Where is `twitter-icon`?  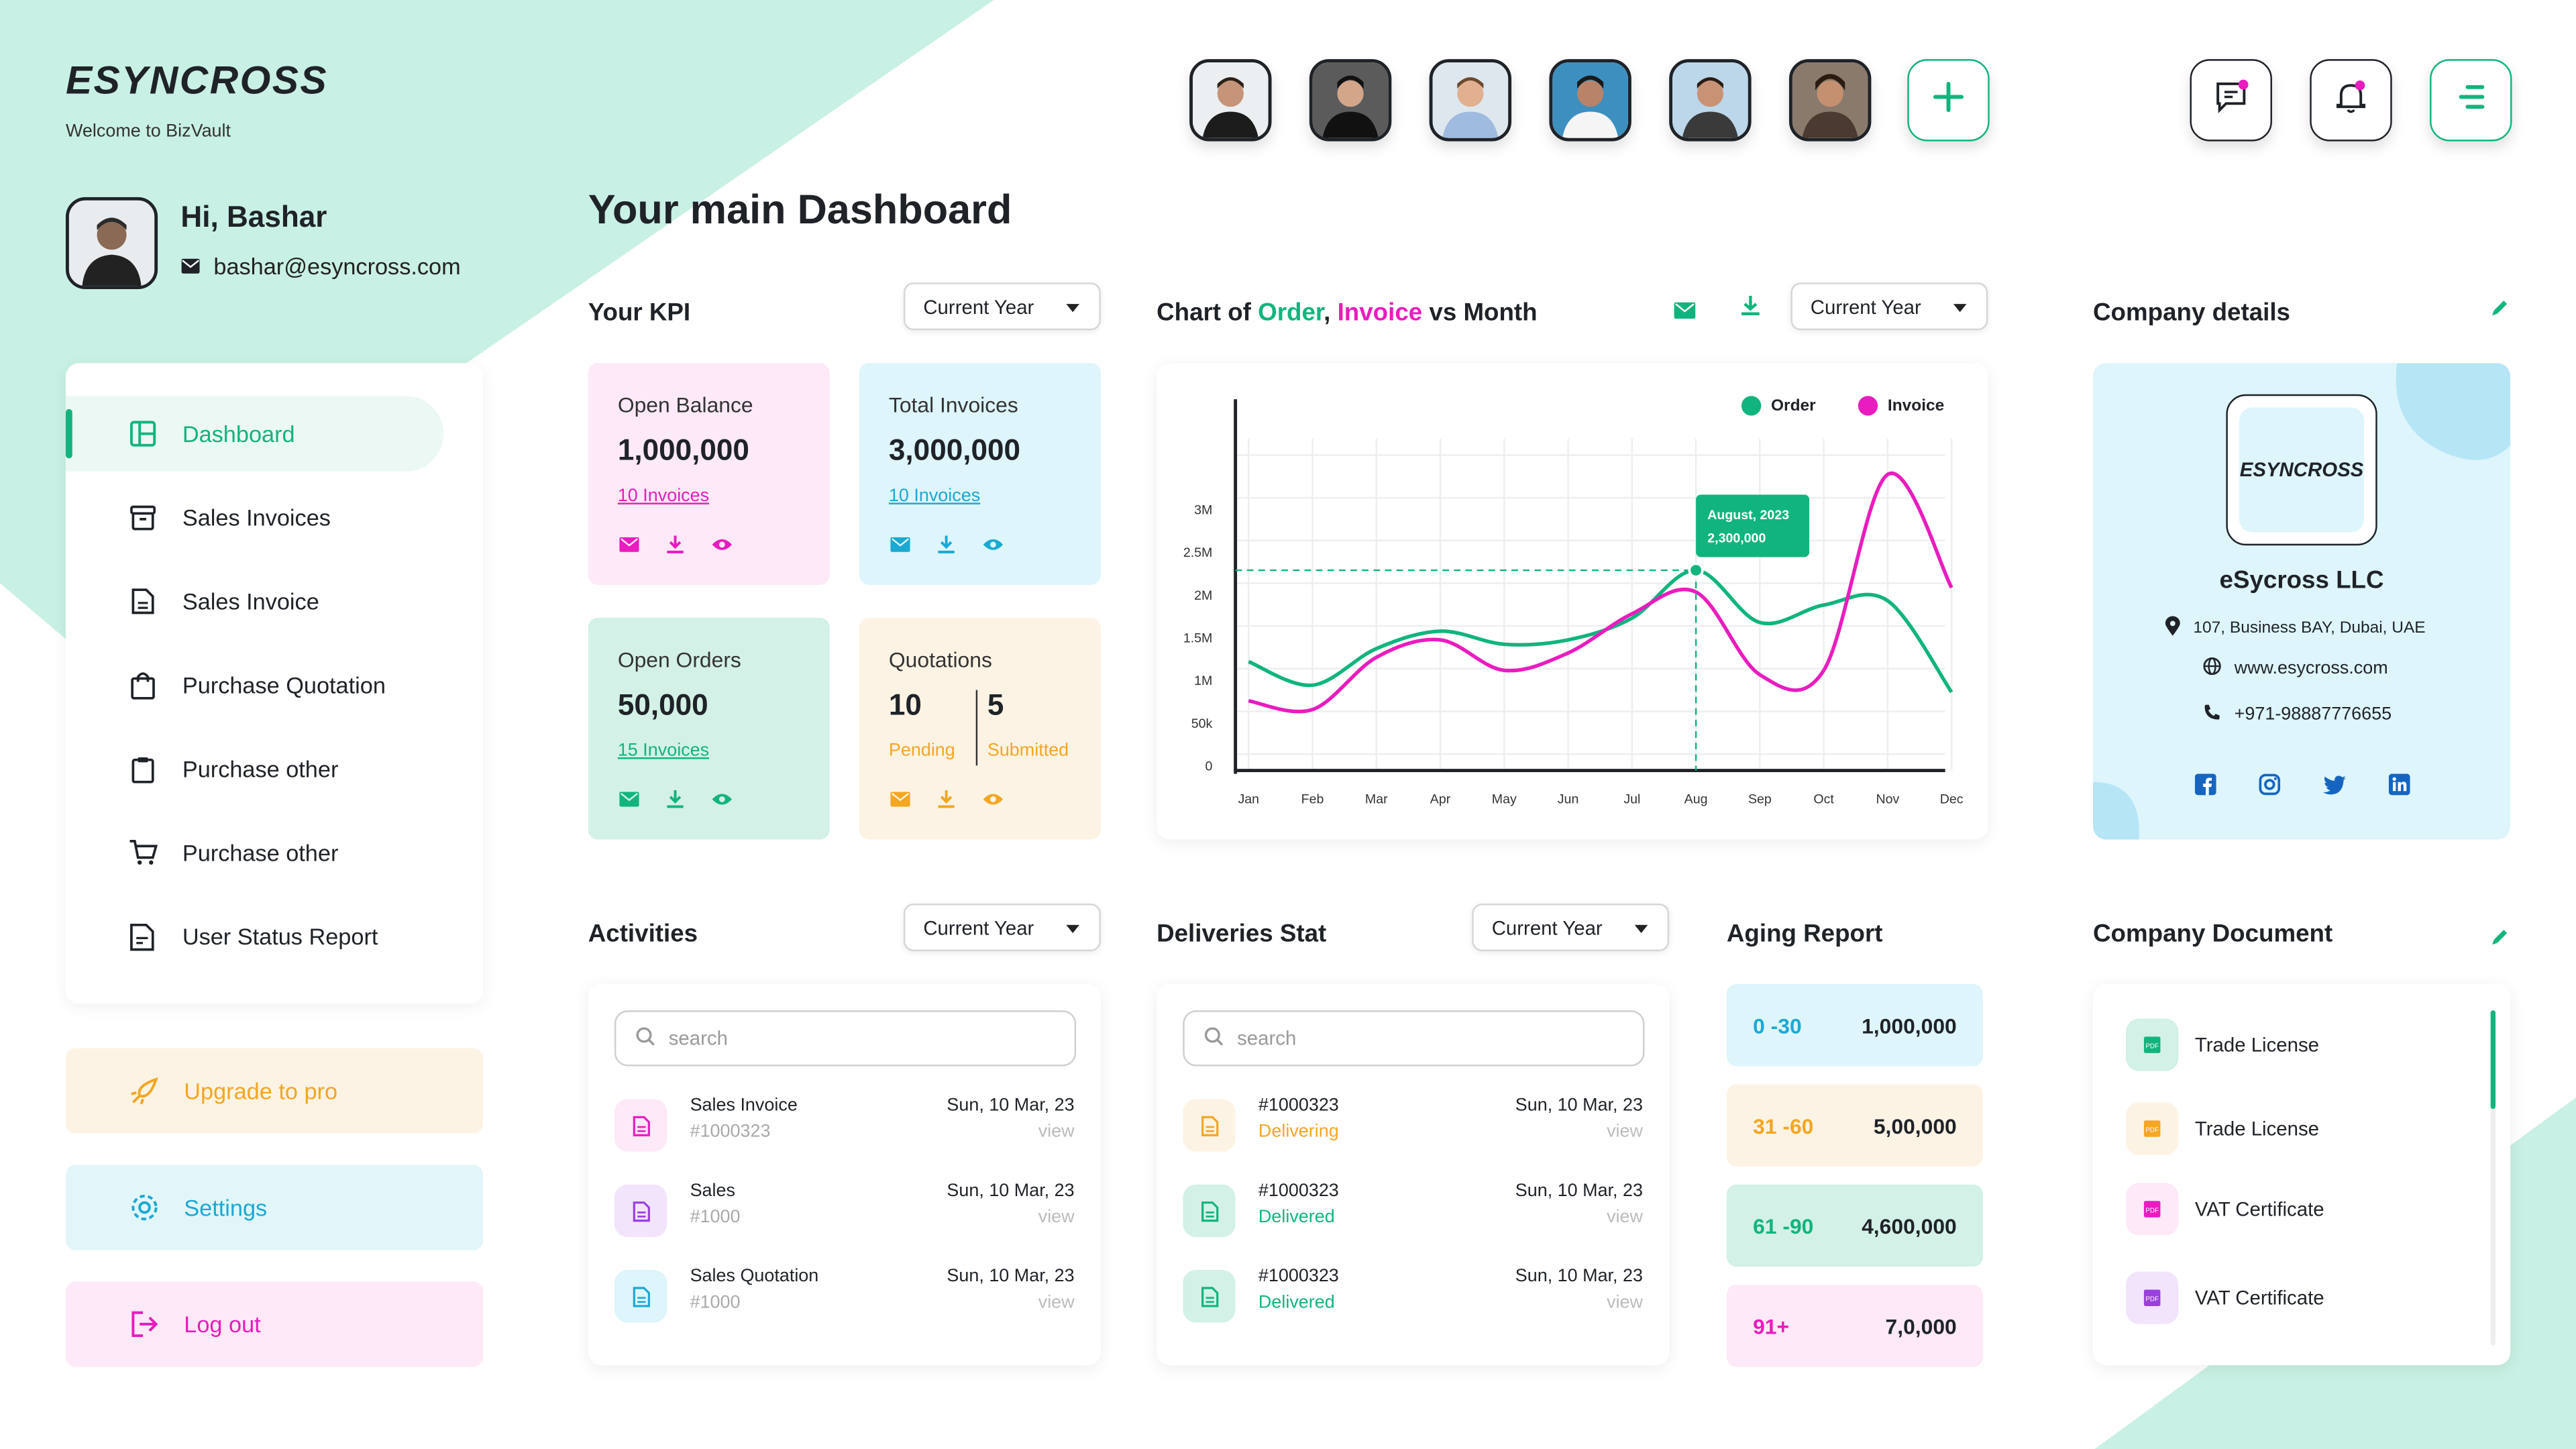 twitter-icon is located at coordinates (2334, 788).